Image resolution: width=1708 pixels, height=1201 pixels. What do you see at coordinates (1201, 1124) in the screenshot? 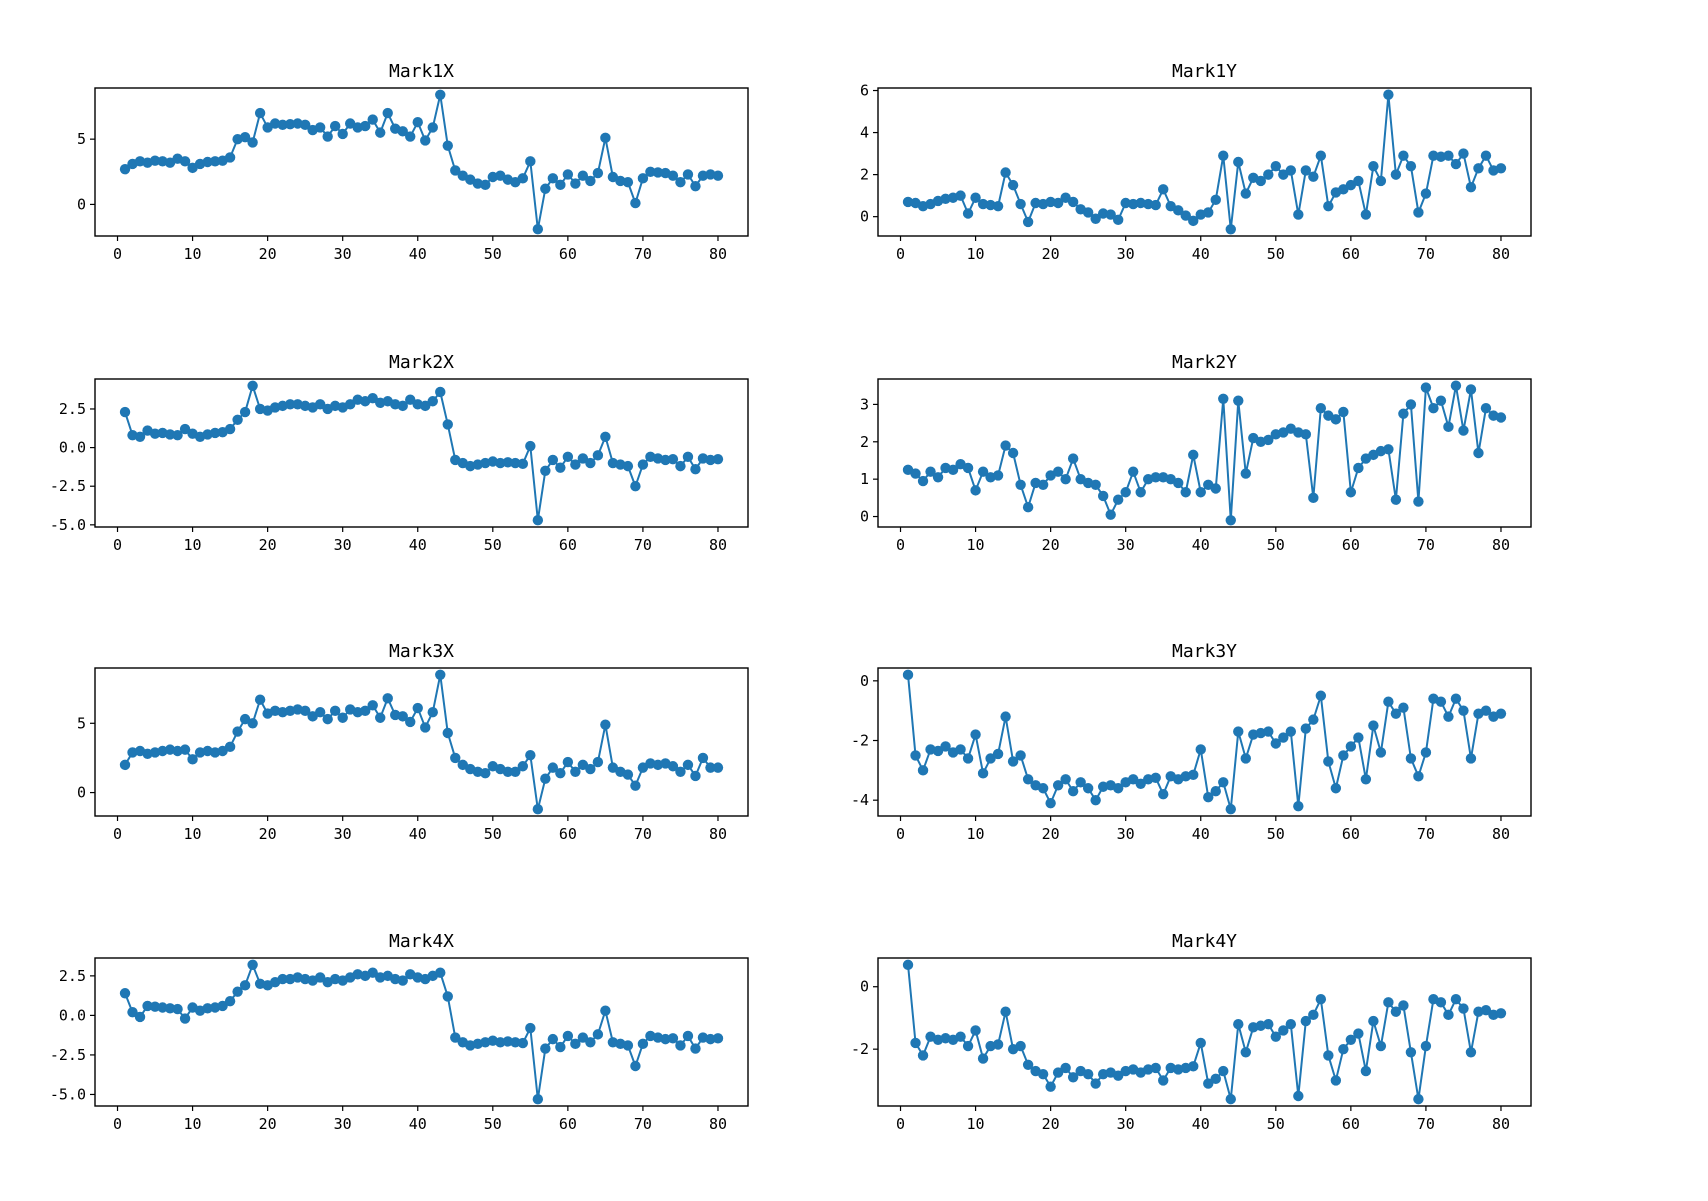
I see `x-tick-label: 40` at bounding box center [1201, 1124].